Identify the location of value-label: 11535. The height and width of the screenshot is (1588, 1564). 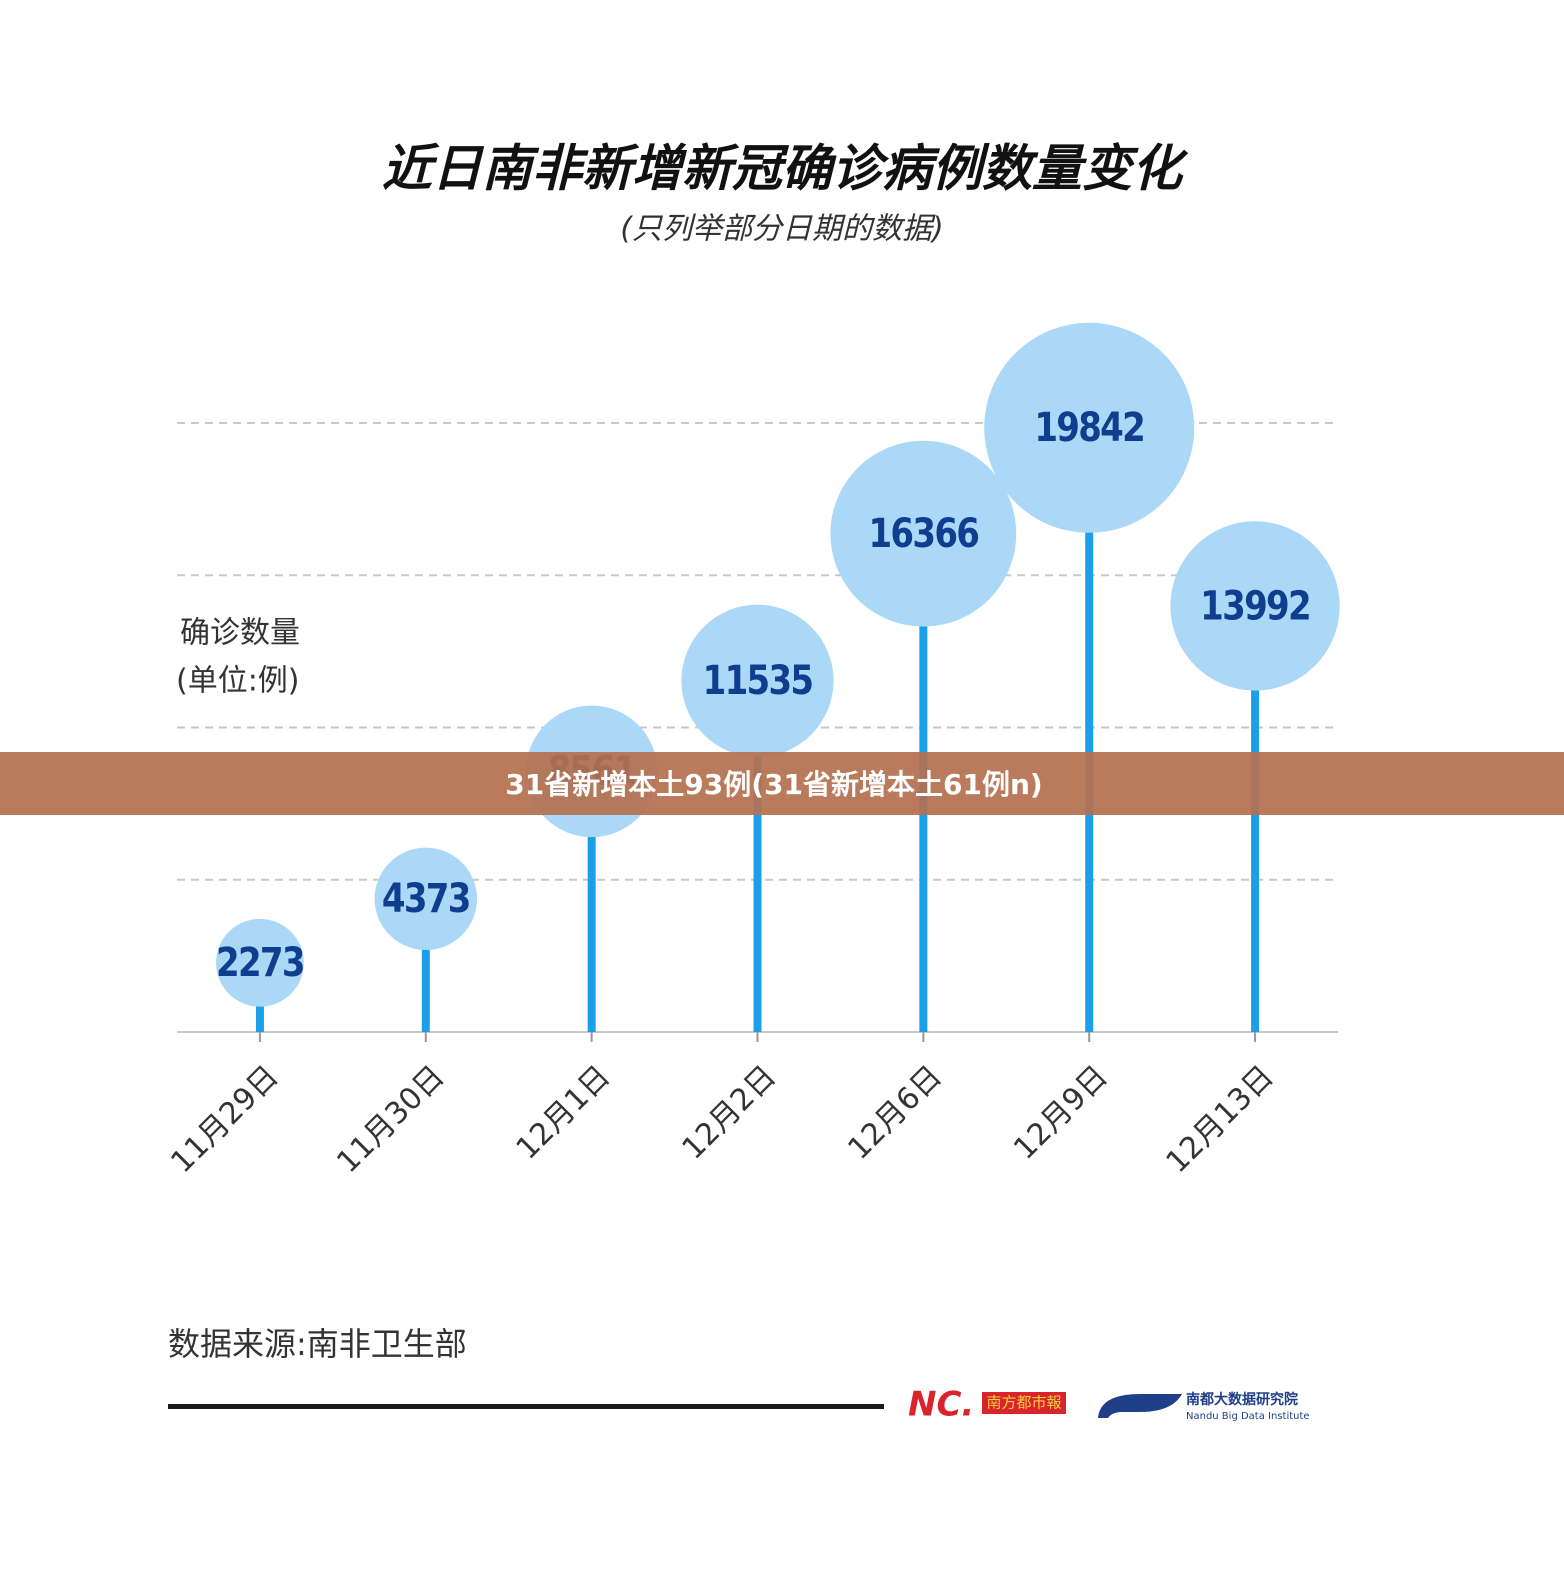
(758, 680).